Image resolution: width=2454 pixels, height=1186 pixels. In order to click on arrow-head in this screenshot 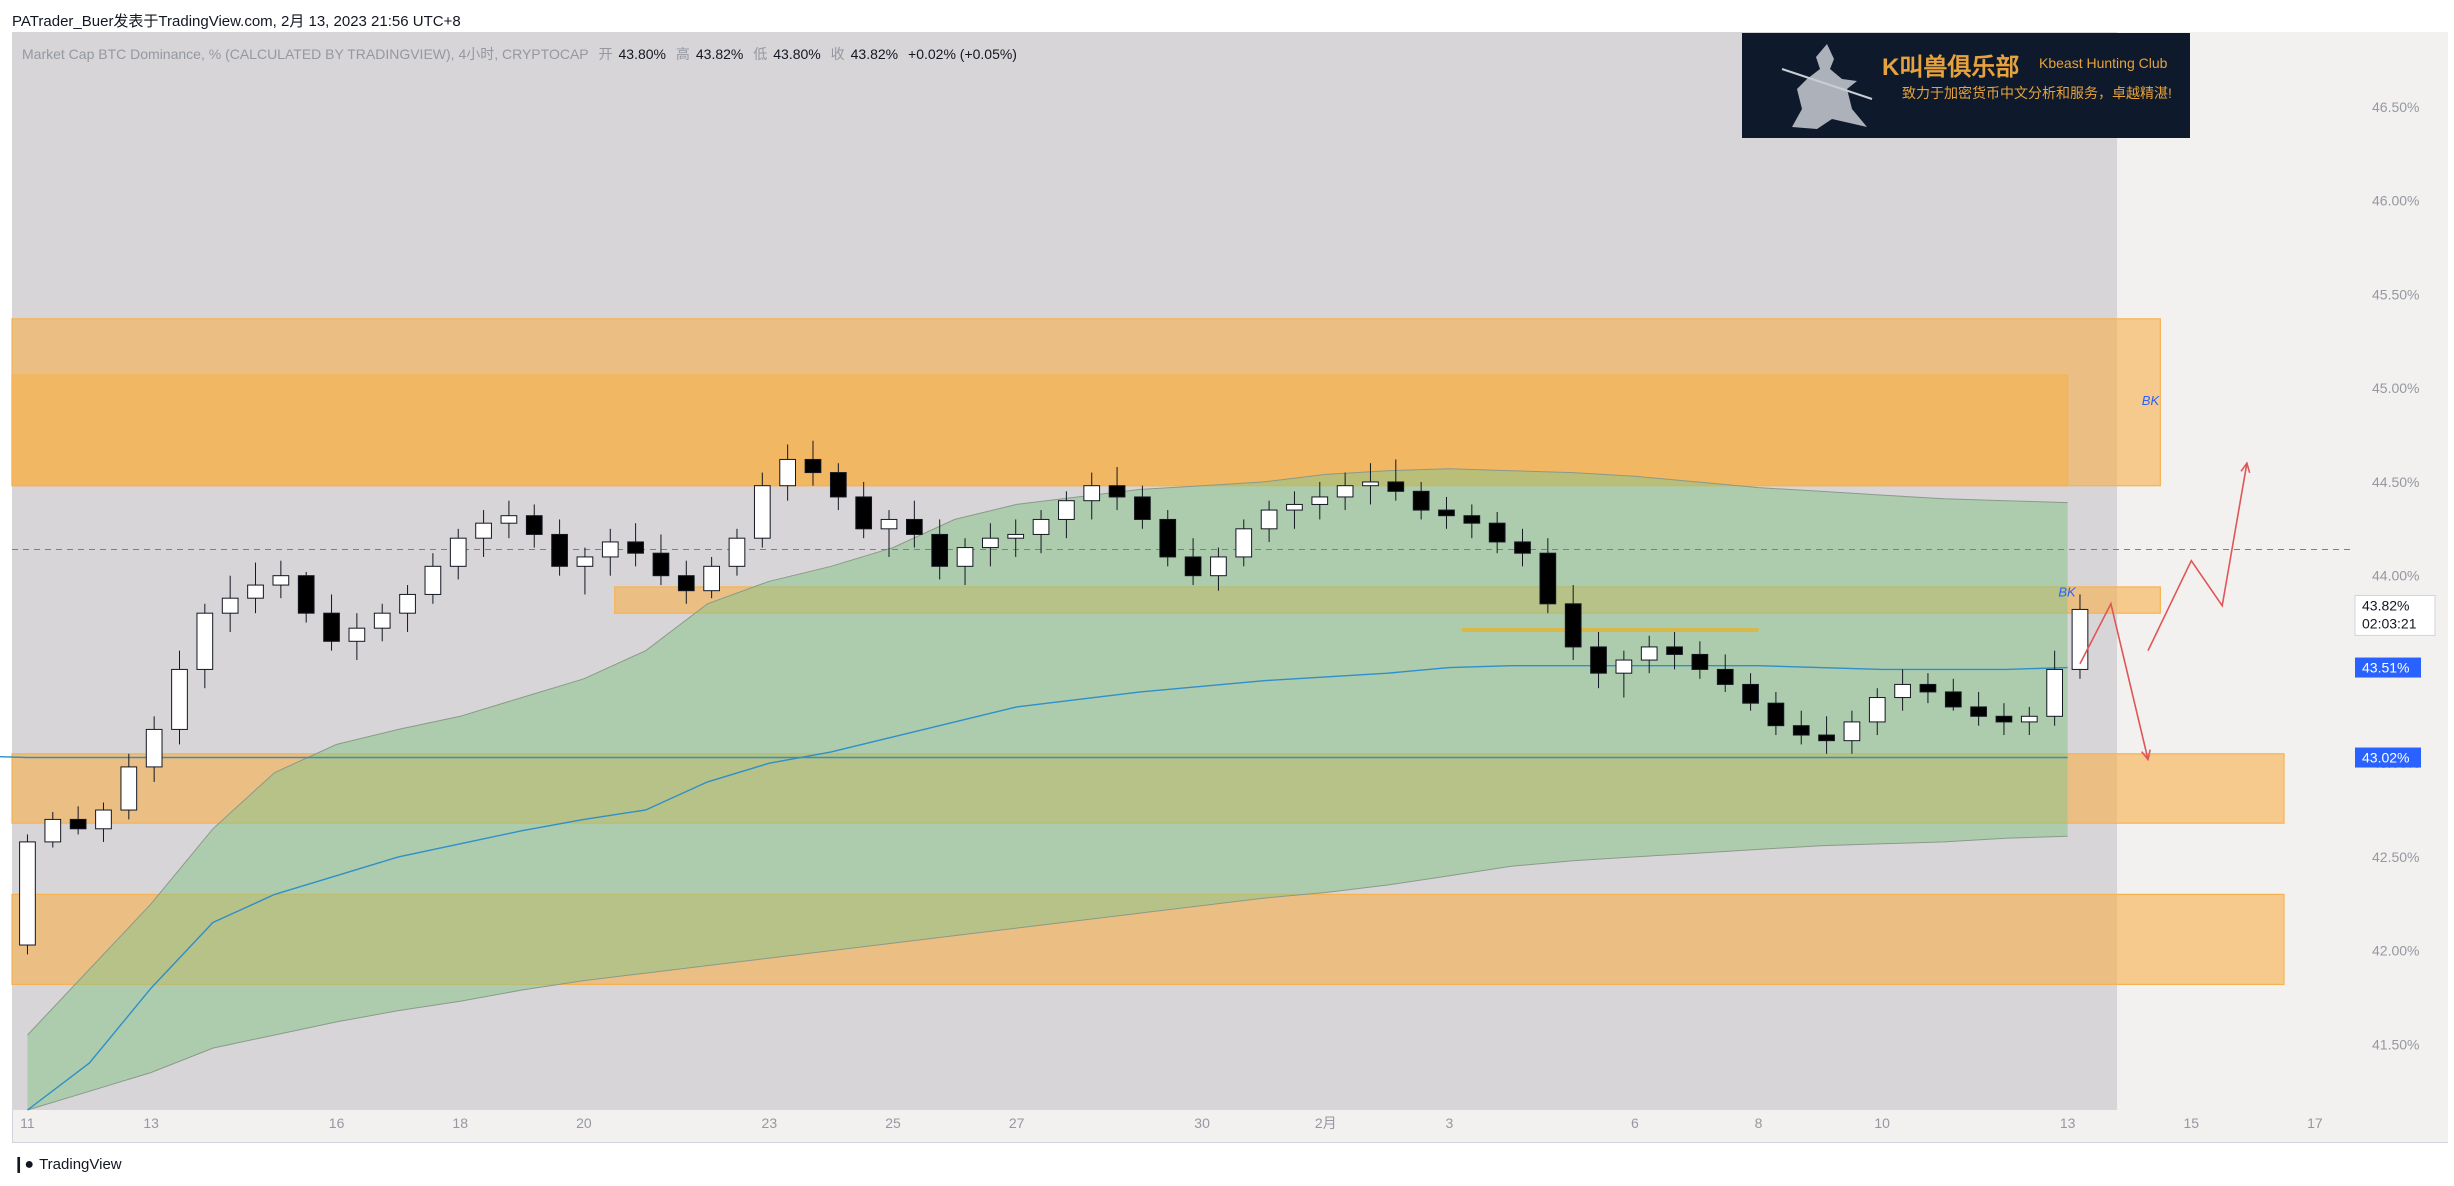, I will do `click(2146, 755)`.